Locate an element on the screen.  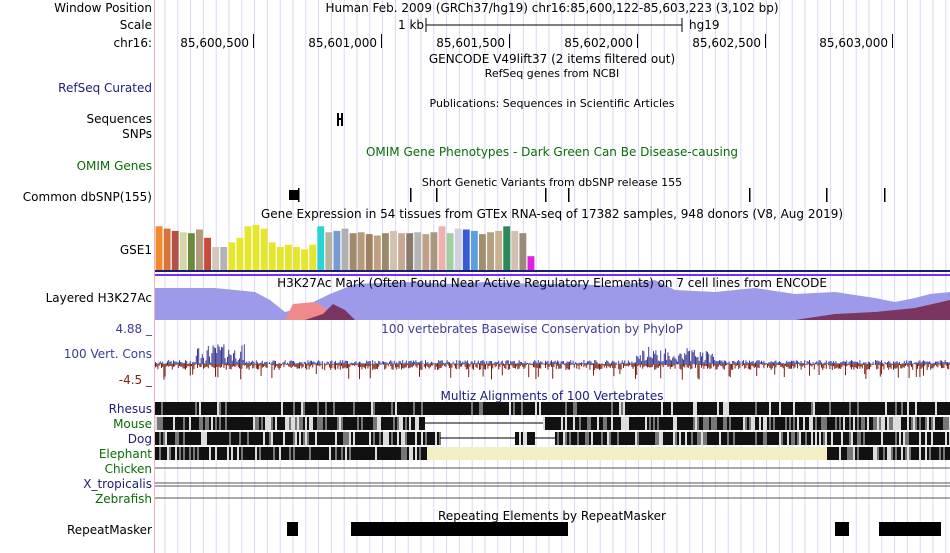
species-label-mouse: Mouse is located at coordinates (132, 424).